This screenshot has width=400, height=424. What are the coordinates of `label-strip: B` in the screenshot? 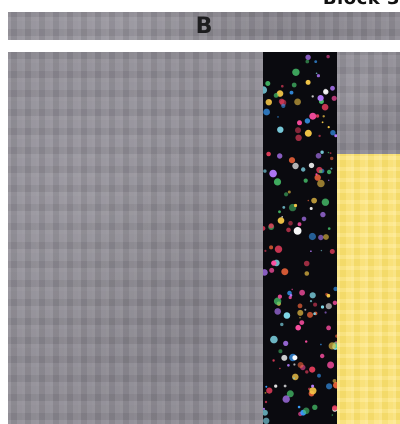 It's located at (204, 26).